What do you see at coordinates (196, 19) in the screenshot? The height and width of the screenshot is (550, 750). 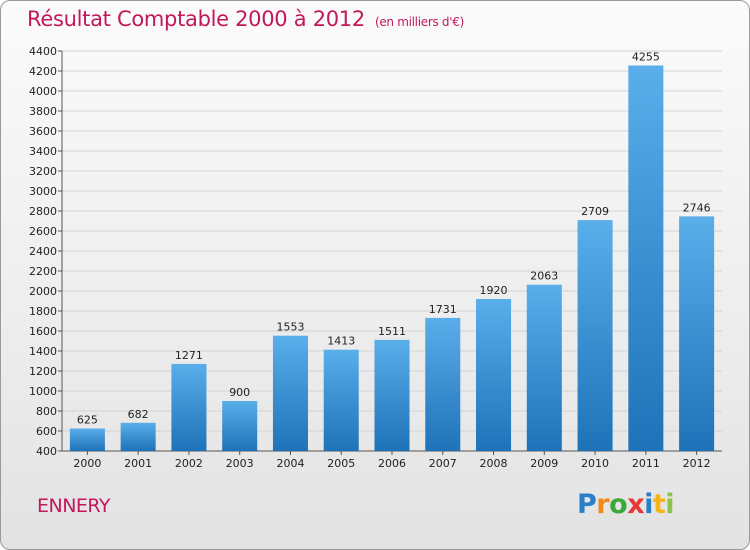 I see `chart-title-text: Résultat Comptable 2000 à 2012` at bounding box center [196, 19].